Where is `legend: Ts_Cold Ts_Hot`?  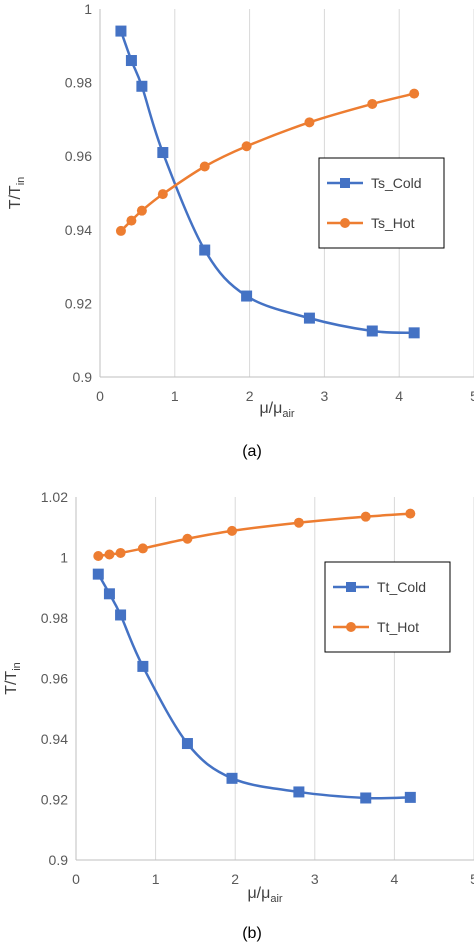 legend: Ts_Cold Ts_Hot is located at coordinates (381, 203).